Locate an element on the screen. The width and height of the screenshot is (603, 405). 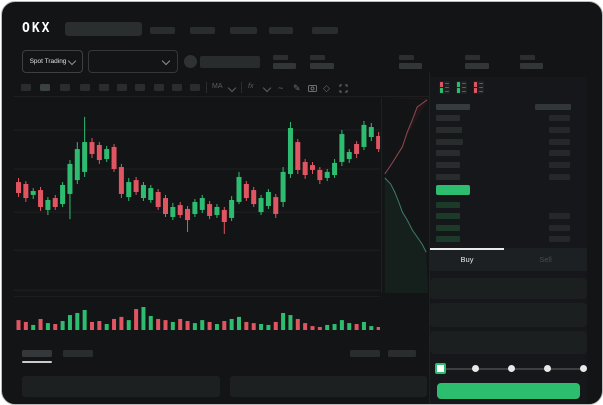
ask-row-4-price is located at coordinates (448, 153).